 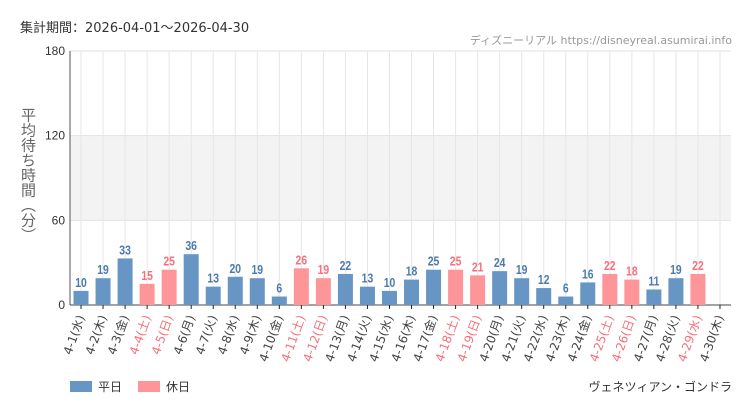 I want to click on legend-swatch-holiday, so click(x=149, y=386).